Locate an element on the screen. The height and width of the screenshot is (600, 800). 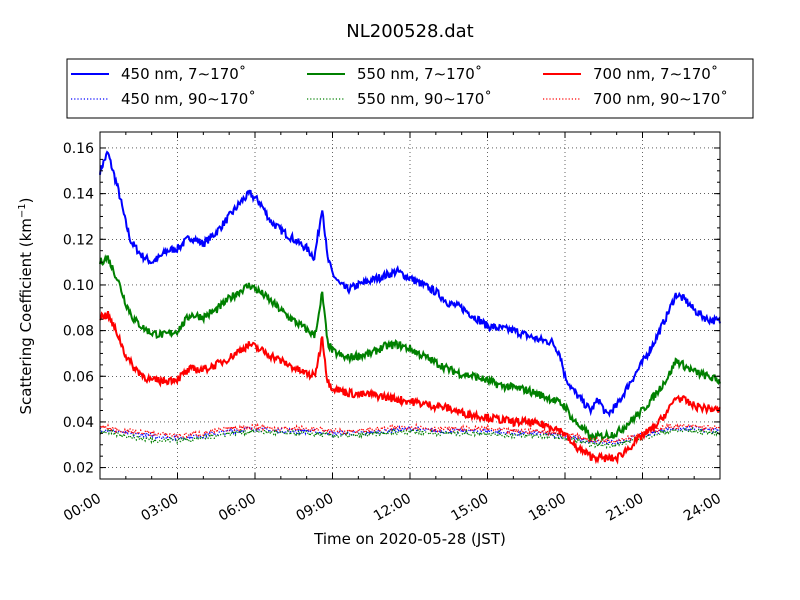
legend-label: 550 nm, 90∼170˚ is located at coordinates (424, 99).